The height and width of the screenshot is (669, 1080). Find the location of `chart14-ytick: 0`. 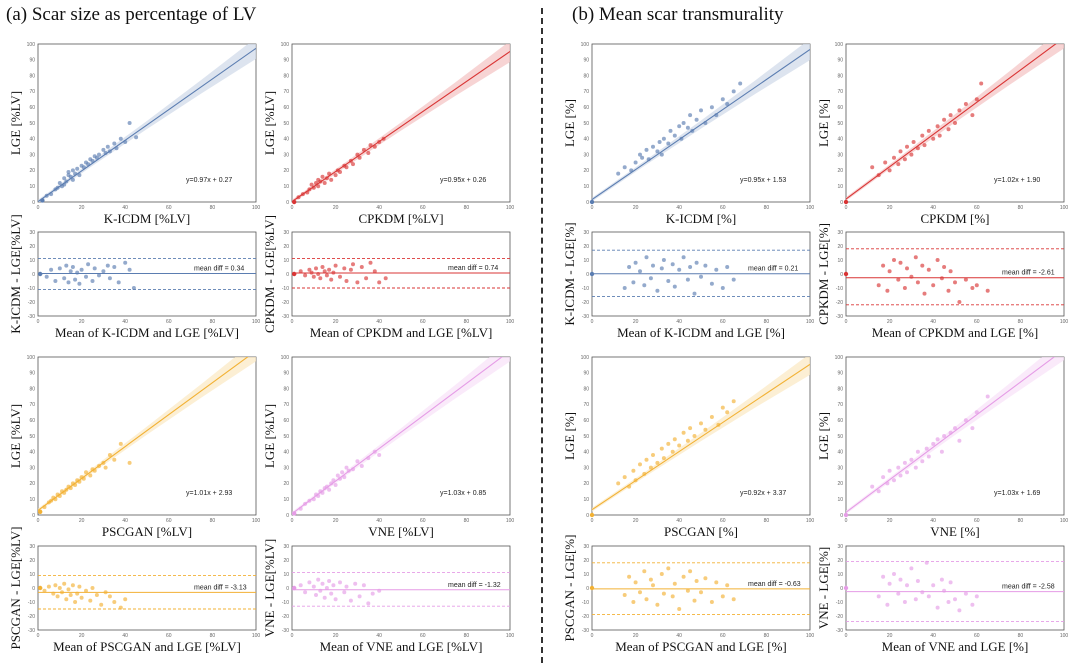

chart14-ytick: 0 is located at coordinates (841, 516).